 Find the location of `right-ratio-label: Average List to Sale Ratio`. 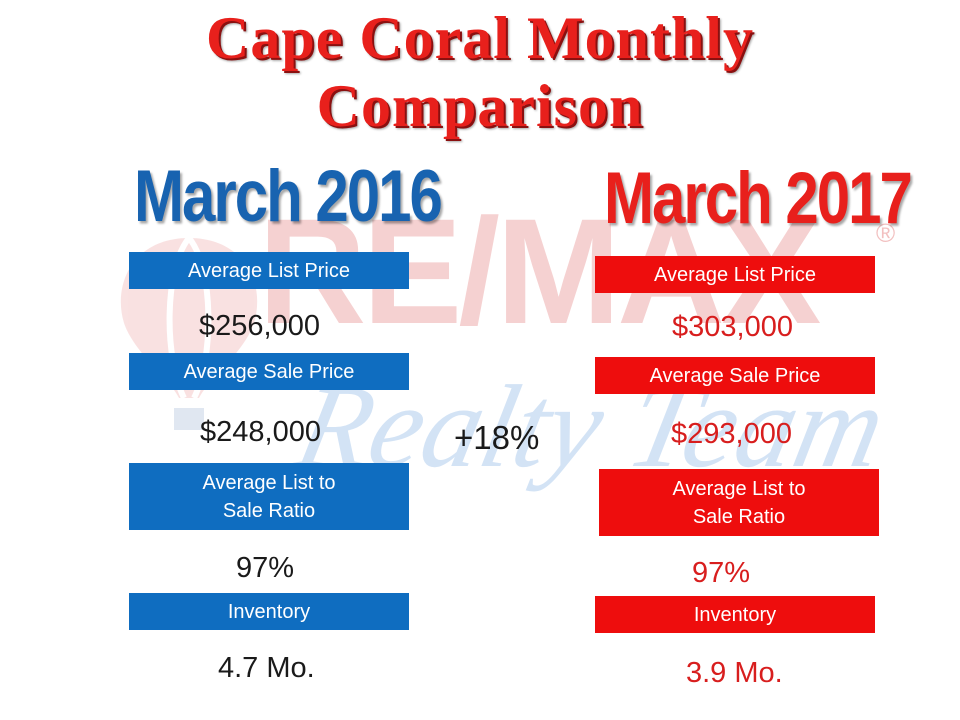

right-ratio-label: Average List to Sale Ratio is located at coordinates (739, 502).